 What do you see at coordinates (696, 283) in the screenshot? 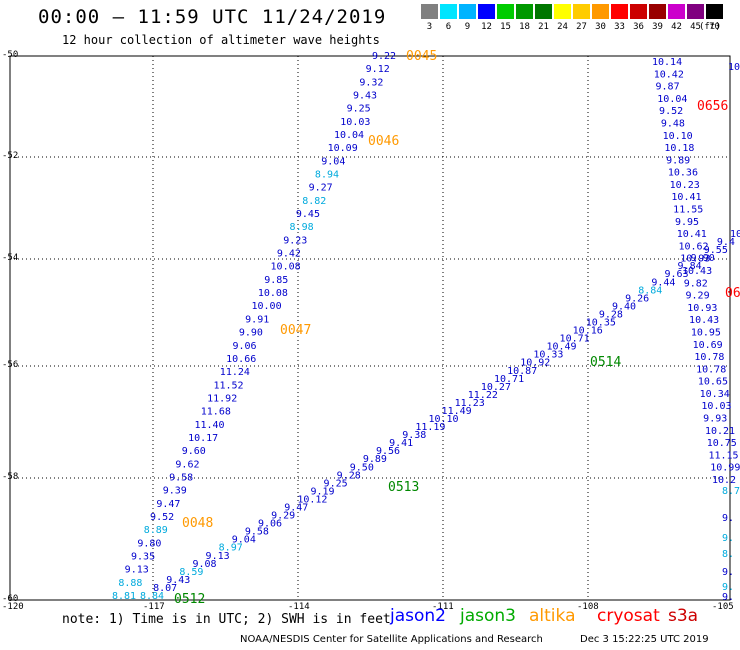
I see `wave-height-value: 9.82` at bounding box center [696, 283].